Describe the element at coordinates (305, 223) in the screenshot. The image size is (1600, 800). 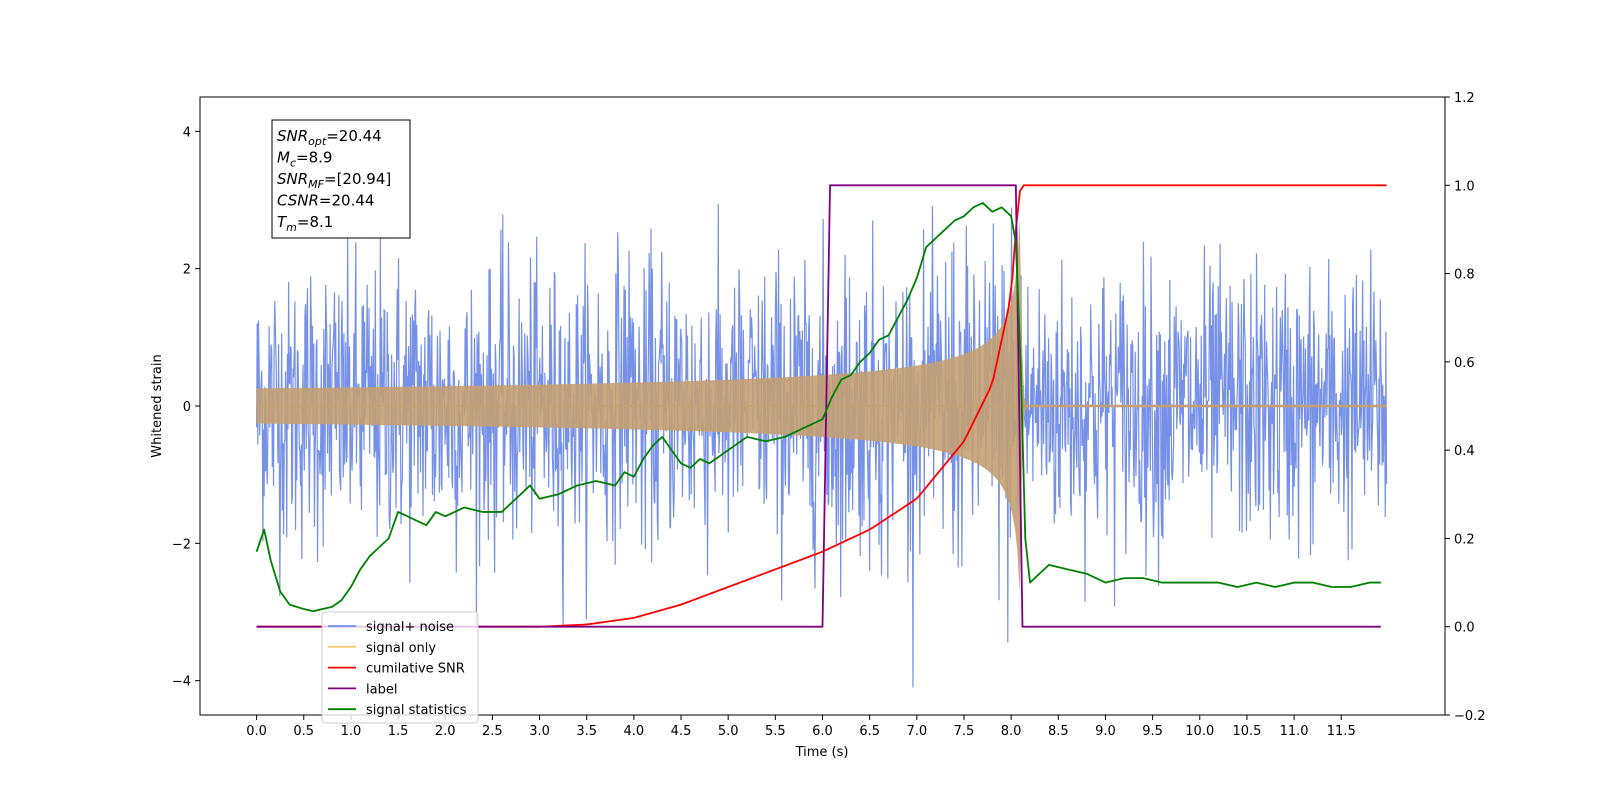
I see `info-box-line: Tm=8.1` at that location.